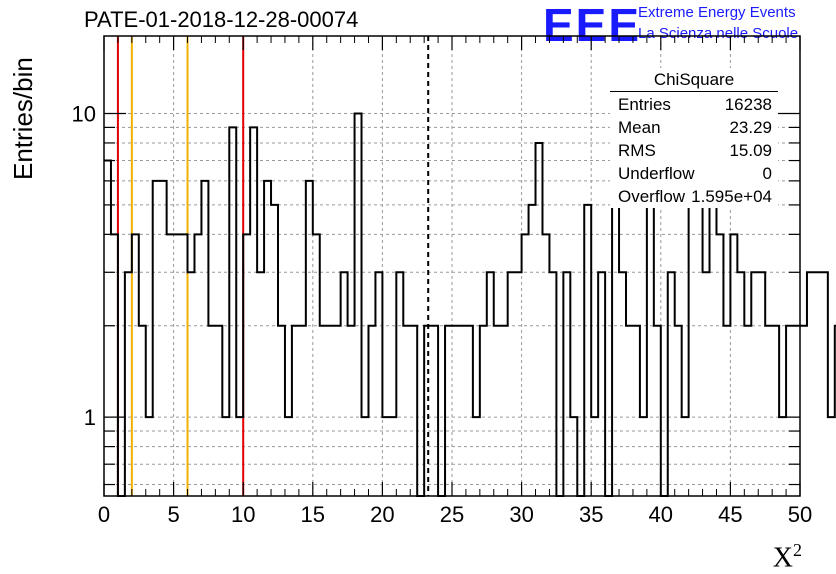  Describe the element at coordinates (173, 514) in the screenshot. I see `x-tick-label: 5` at that location.